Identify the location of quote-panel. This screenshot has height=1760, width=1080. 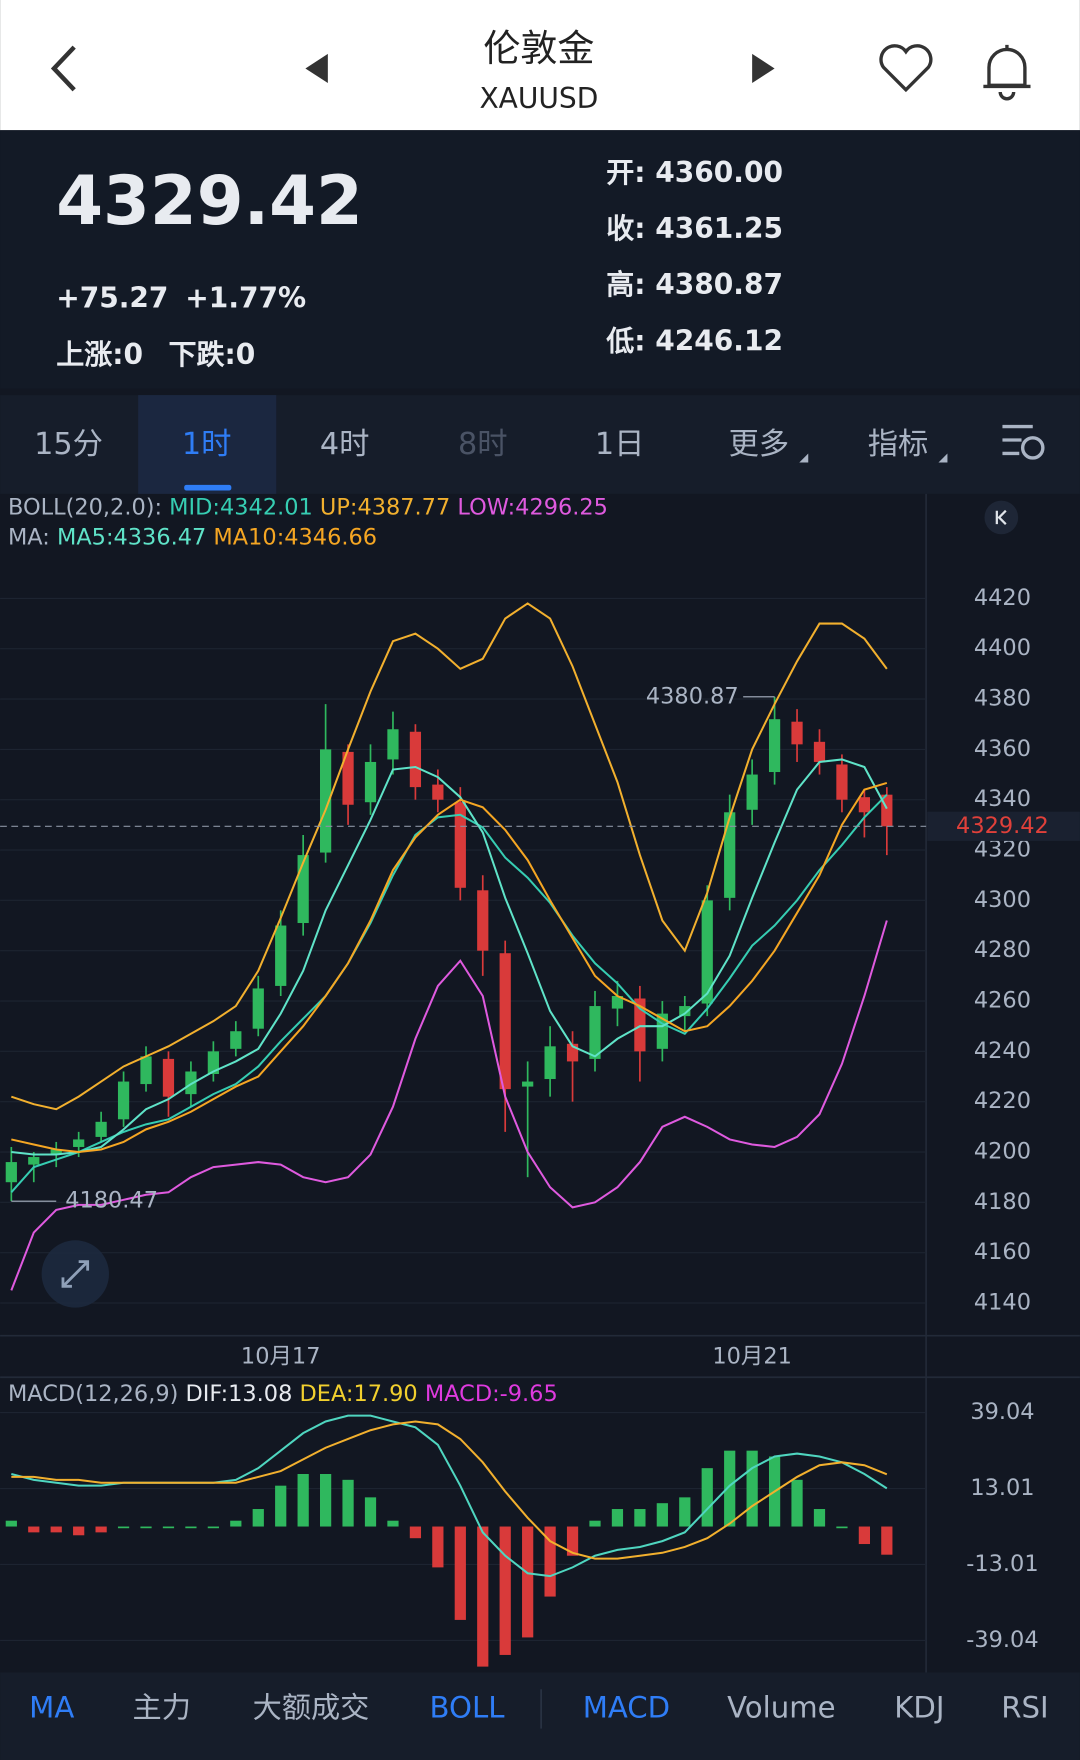
(540, 259).